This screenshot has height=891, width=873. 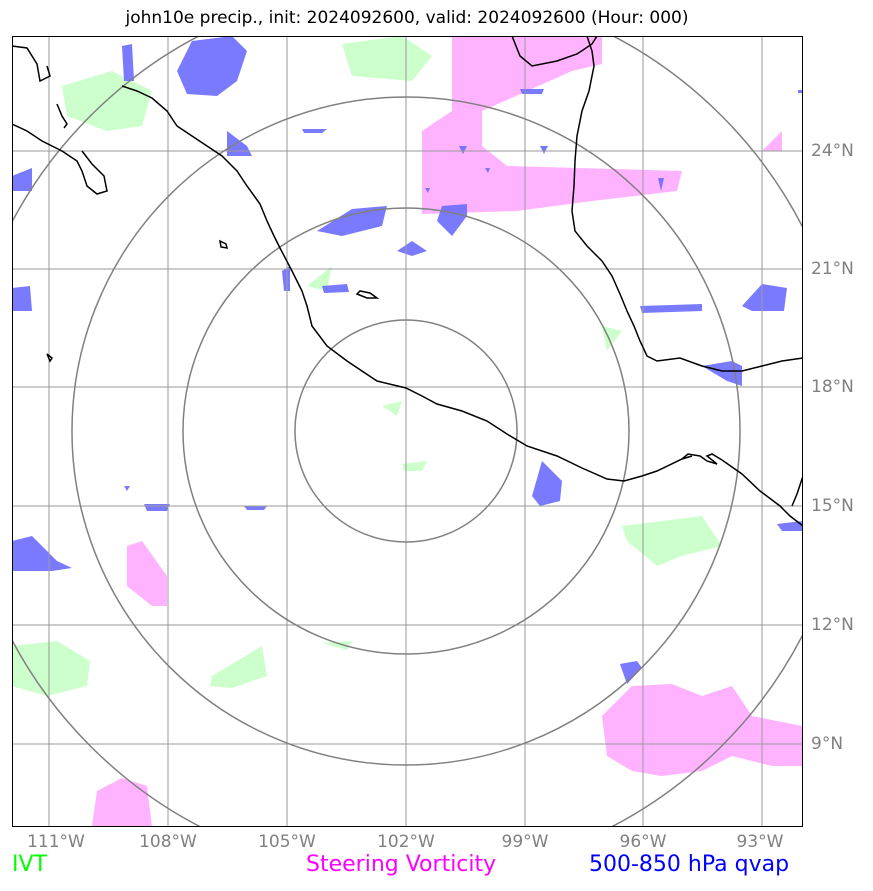 I want to click on latitude-label-18n: 18°N, so click(x=832, y=387).